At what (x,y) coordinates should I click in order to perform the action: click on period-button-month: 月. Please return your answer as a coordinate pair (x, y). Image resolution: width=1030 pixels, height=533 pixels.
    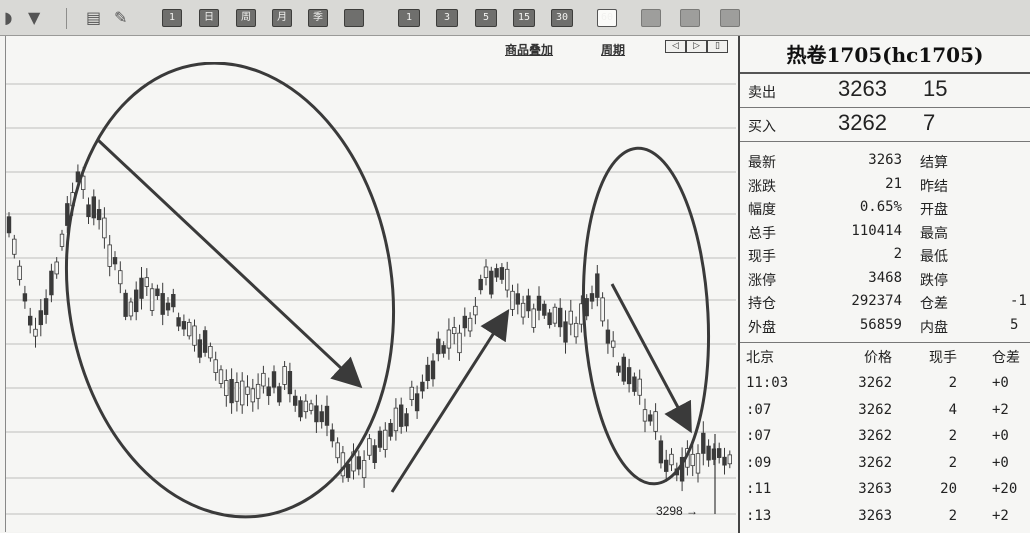
    Looking at the image, I should click on (282, 18).